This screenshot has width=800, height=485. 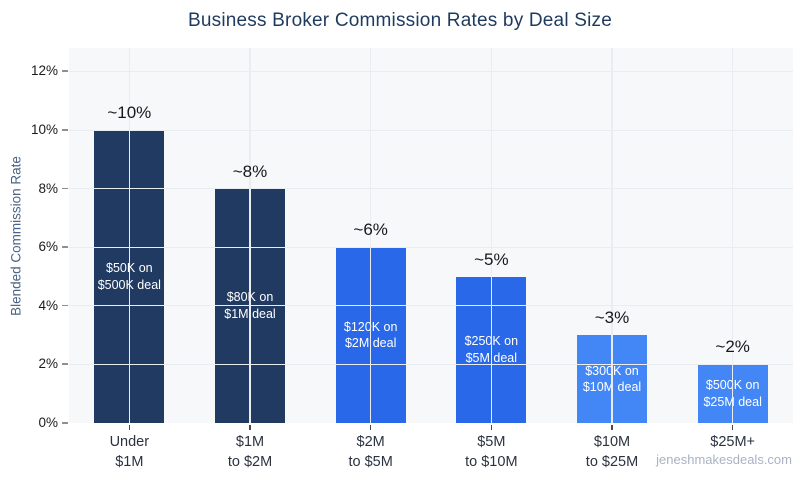 What do you see at coordinates (48, 188) in the screenshot?
I see `y-tick-label: 8%` at bounding box center [48, 188].